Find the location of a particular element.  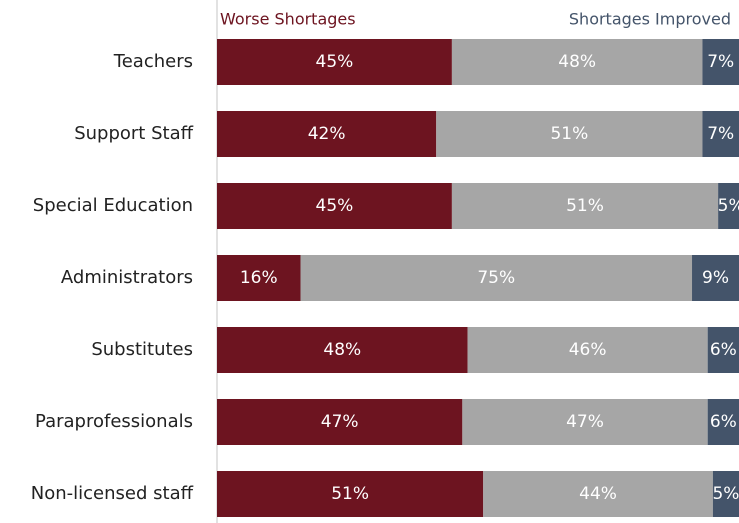

category-label: Special Education is located at coordinates (113, 205).